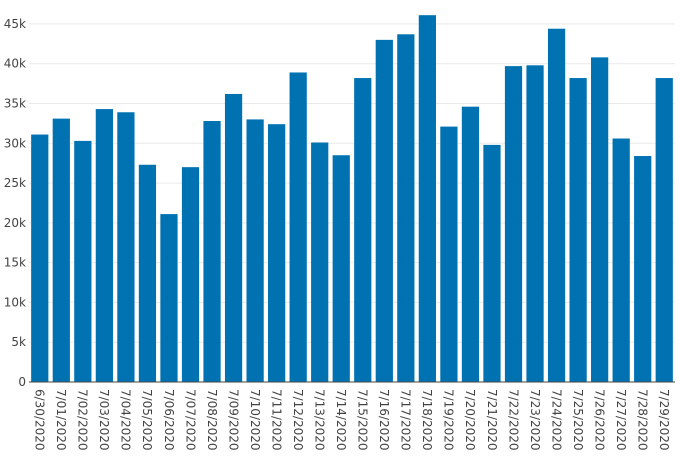 The height and width of the screenshot is (461, 680). What do you see at coordinates (15, 223) in the screenshot?
I see `y-tick-label: 20k` at bounding box center [15, 223].